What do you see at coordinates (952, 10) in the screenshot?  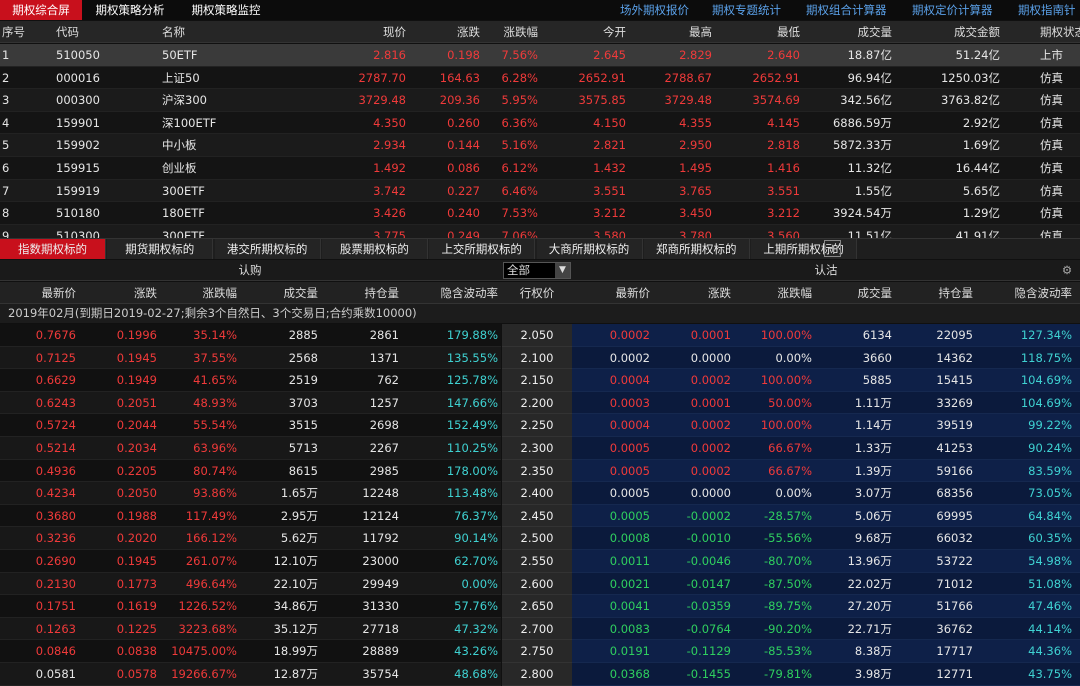 I see `menu-link: 期权定价计算器` at bounding box center [952, 10].